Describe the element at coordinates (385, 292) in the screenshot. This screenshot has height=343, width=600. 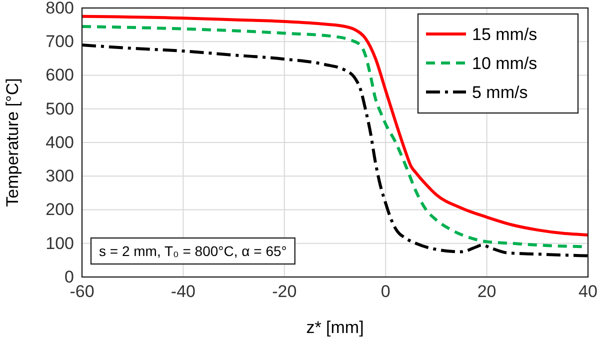
I see `x-tick-label: 0` at that location.